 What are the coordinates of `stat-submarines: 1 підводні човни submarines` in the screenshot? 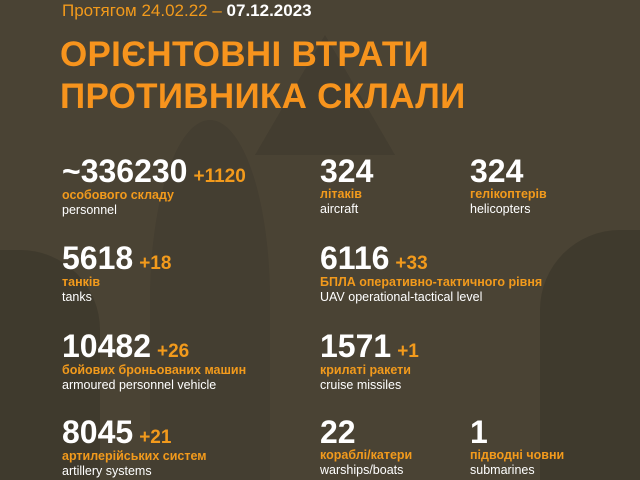 It's located at (517, 447).